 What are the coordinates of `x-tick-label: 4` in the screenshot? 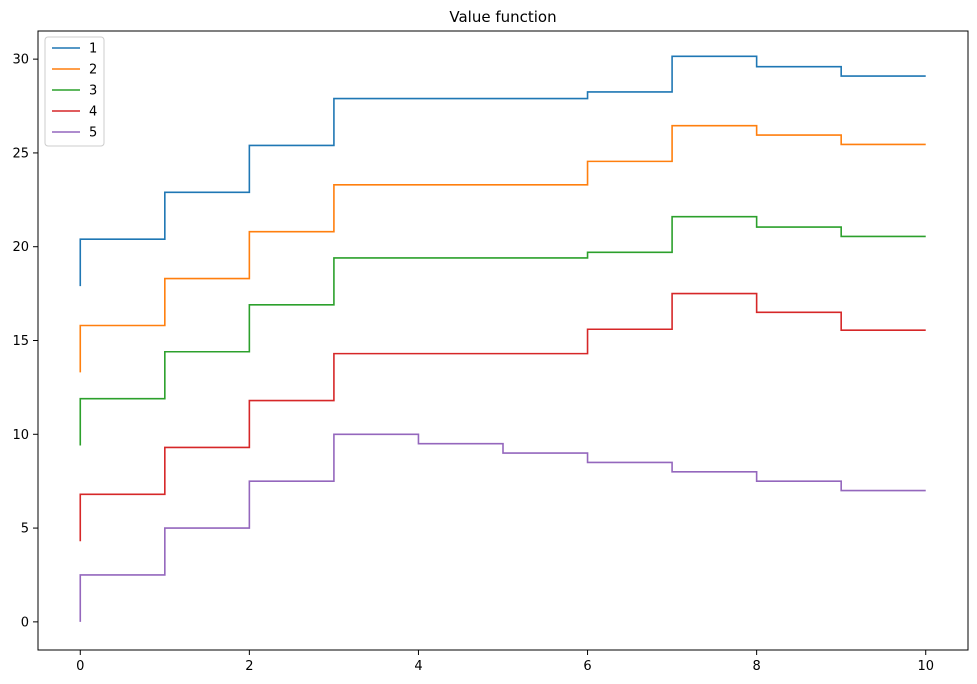 It's located at (418, 666).